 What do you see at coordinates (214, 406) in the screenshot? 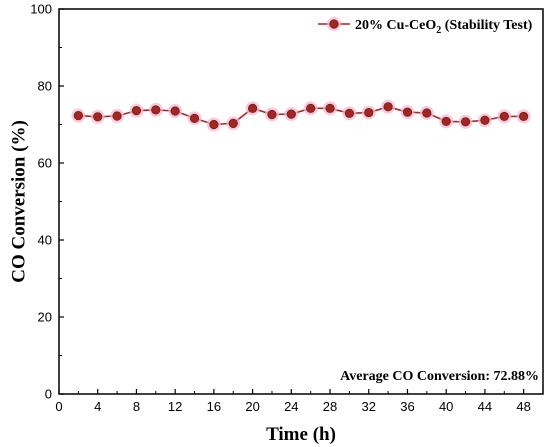
I see `x-tick-label: 16` at bounding box center [214, 406].